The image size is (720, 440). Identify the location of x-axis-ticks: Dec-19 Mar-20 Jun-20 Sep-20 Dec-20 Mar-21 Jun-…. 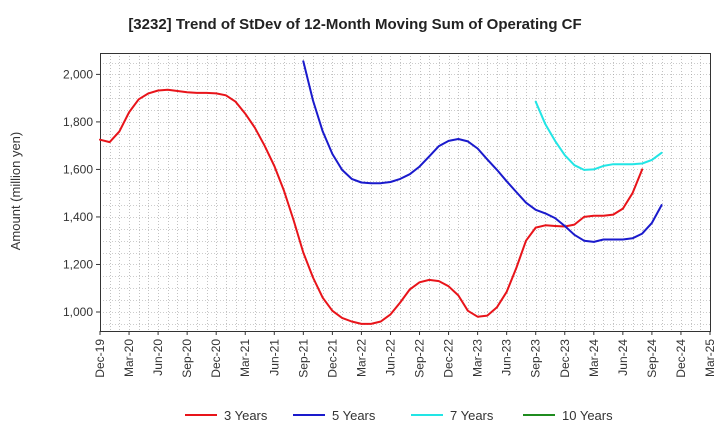
(405, 354).